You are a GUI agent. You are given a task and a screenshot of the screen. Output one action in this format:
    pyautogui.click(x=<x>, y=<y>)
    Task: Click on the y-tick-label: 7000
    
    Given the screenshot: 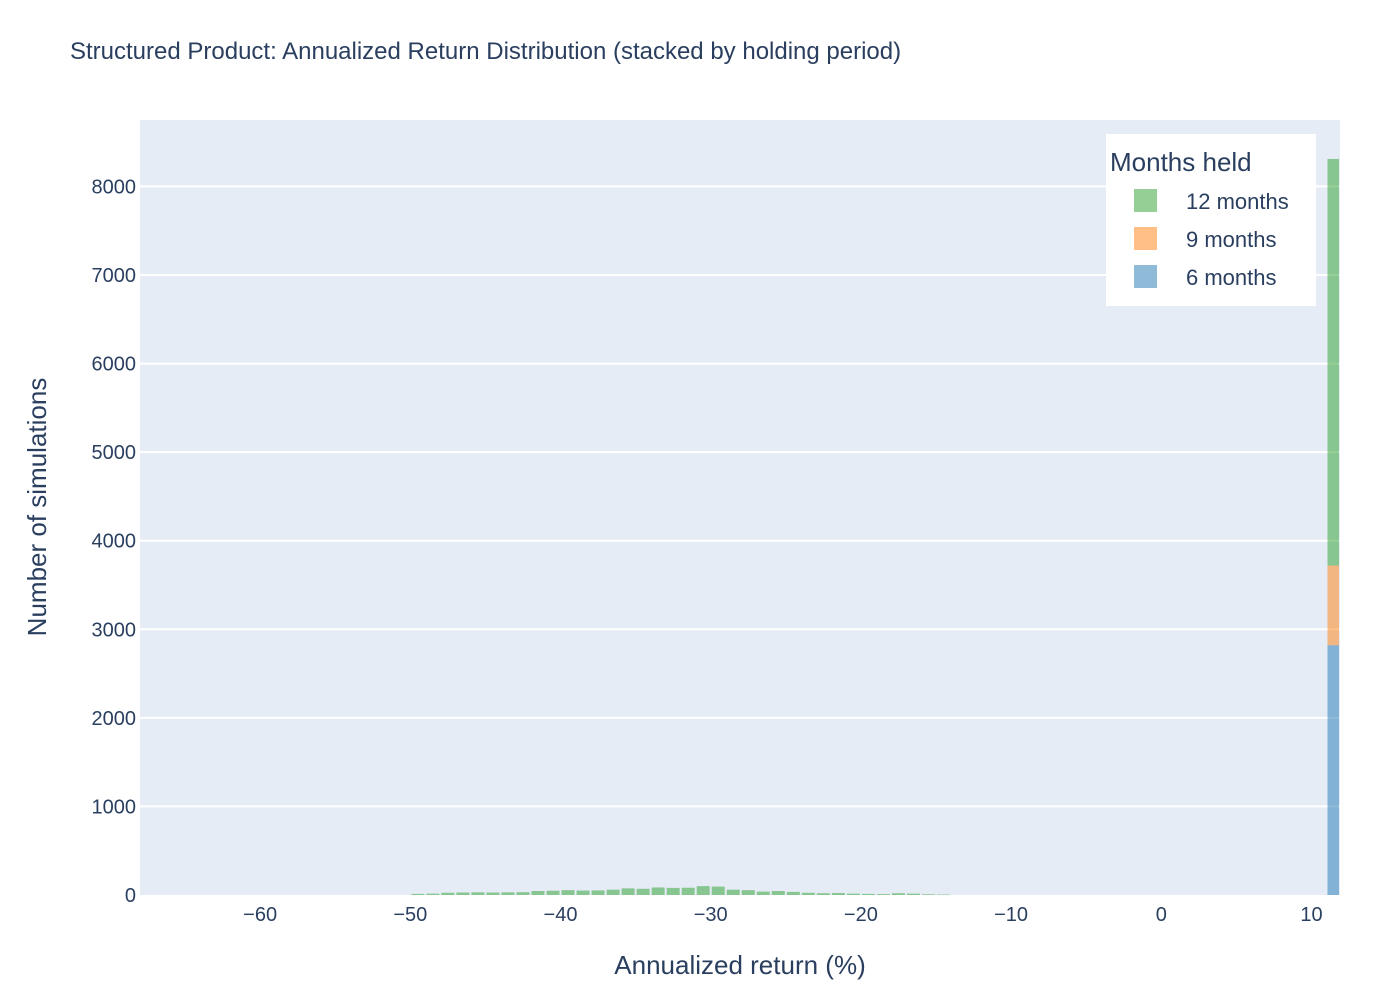 What is the action you would take?
    pyautogui.click(x=114, y=276)
    